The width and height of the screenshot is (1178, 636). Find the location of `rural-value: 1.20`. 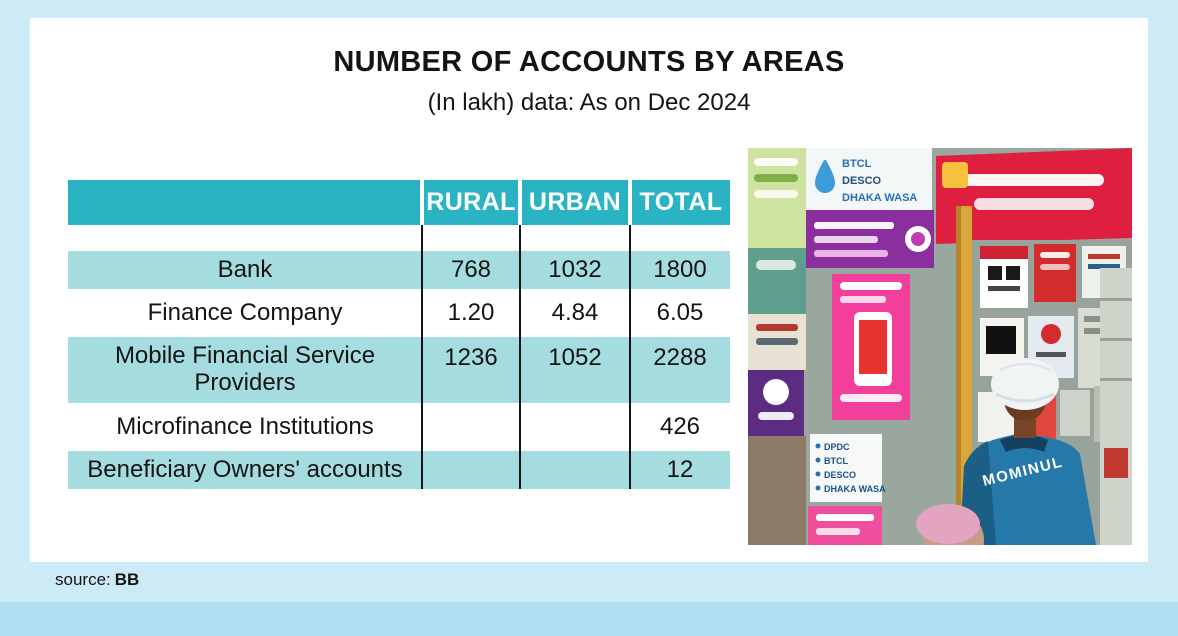

rural-value: 1.20 is located at coordinates (471, 312).